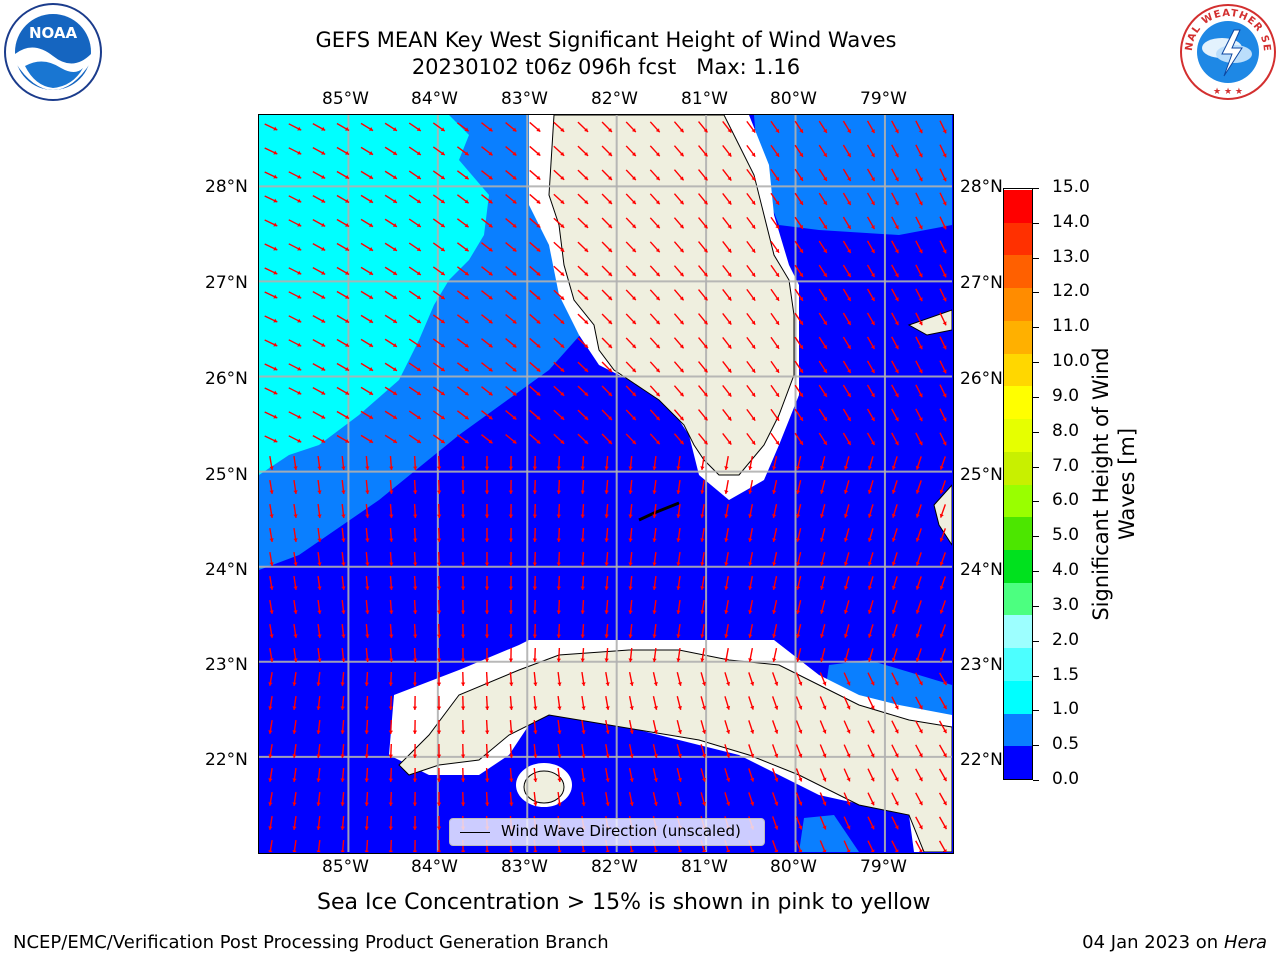 The image size is (1280, 960). What do you see at coordinates (226, 760) in the screenshot?
I see `lat-tick-left: 22°N` at bounding box center [226, 760].